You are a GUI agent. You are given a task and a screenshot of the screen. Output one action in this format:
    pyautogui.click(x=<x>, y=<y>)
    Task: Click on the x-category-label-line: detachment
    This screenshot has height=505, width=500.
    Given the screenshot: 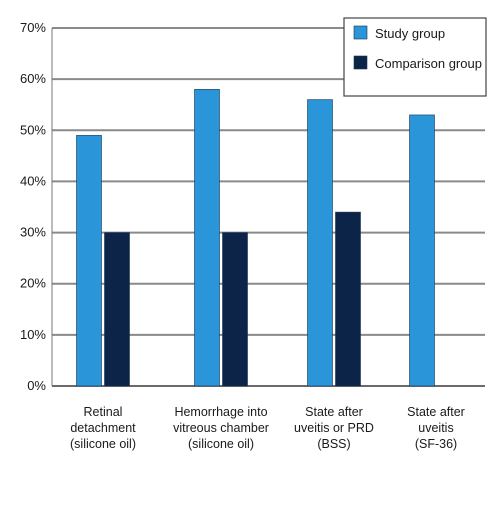 What is the action you would take?
    pyautogui.click(x=103, y=428)
    